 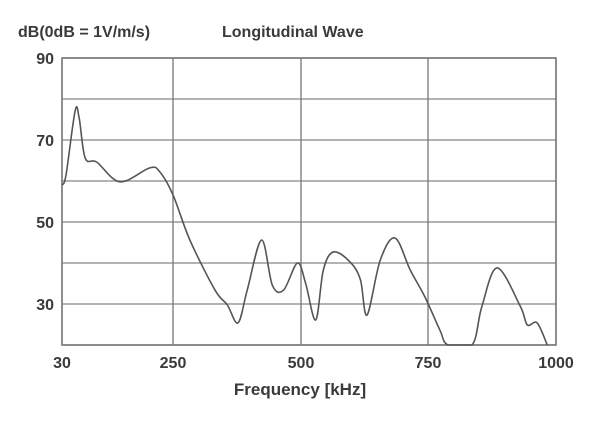 I want to click on y-tick-label: 70, so click(x=45, y=141).